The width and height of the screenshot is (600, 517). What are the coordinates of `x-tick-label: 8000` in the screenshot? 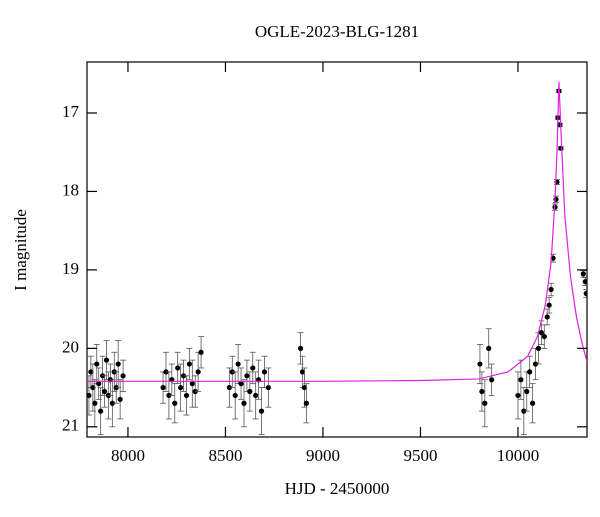 It's located at (128, 455).